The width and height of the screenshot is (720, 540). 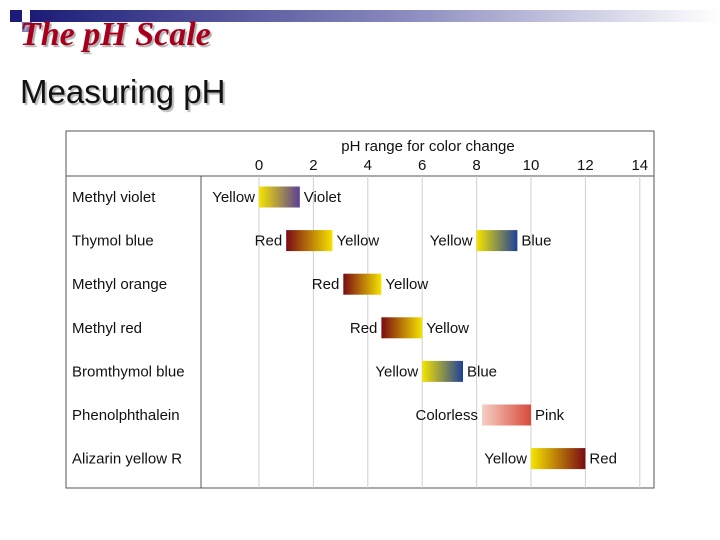 What do you see at coordinates (126, 415) in the screenshot?
I see `indicator-name: Phenolphthalein` at bounding box center [126, 415].